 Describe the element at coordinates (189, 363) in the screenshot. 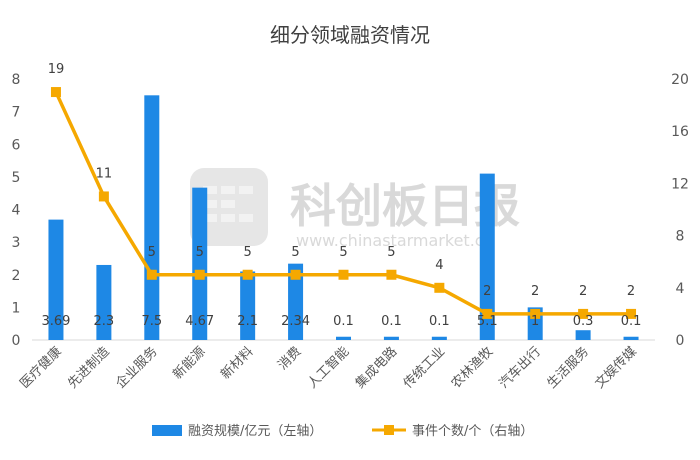

I see `x-tick-label: 新能源` at that location.